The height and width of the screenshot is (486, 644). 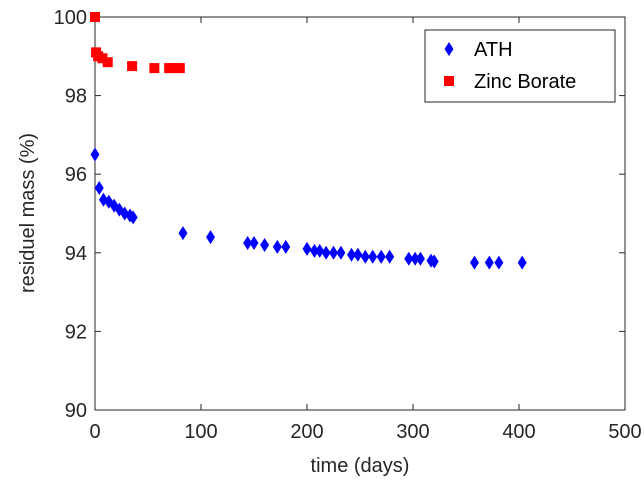 What do you see at coordinates (493, 50) in the screenshot?
I see `legend-label-ath: ATH` at bounding box center [493, 50].